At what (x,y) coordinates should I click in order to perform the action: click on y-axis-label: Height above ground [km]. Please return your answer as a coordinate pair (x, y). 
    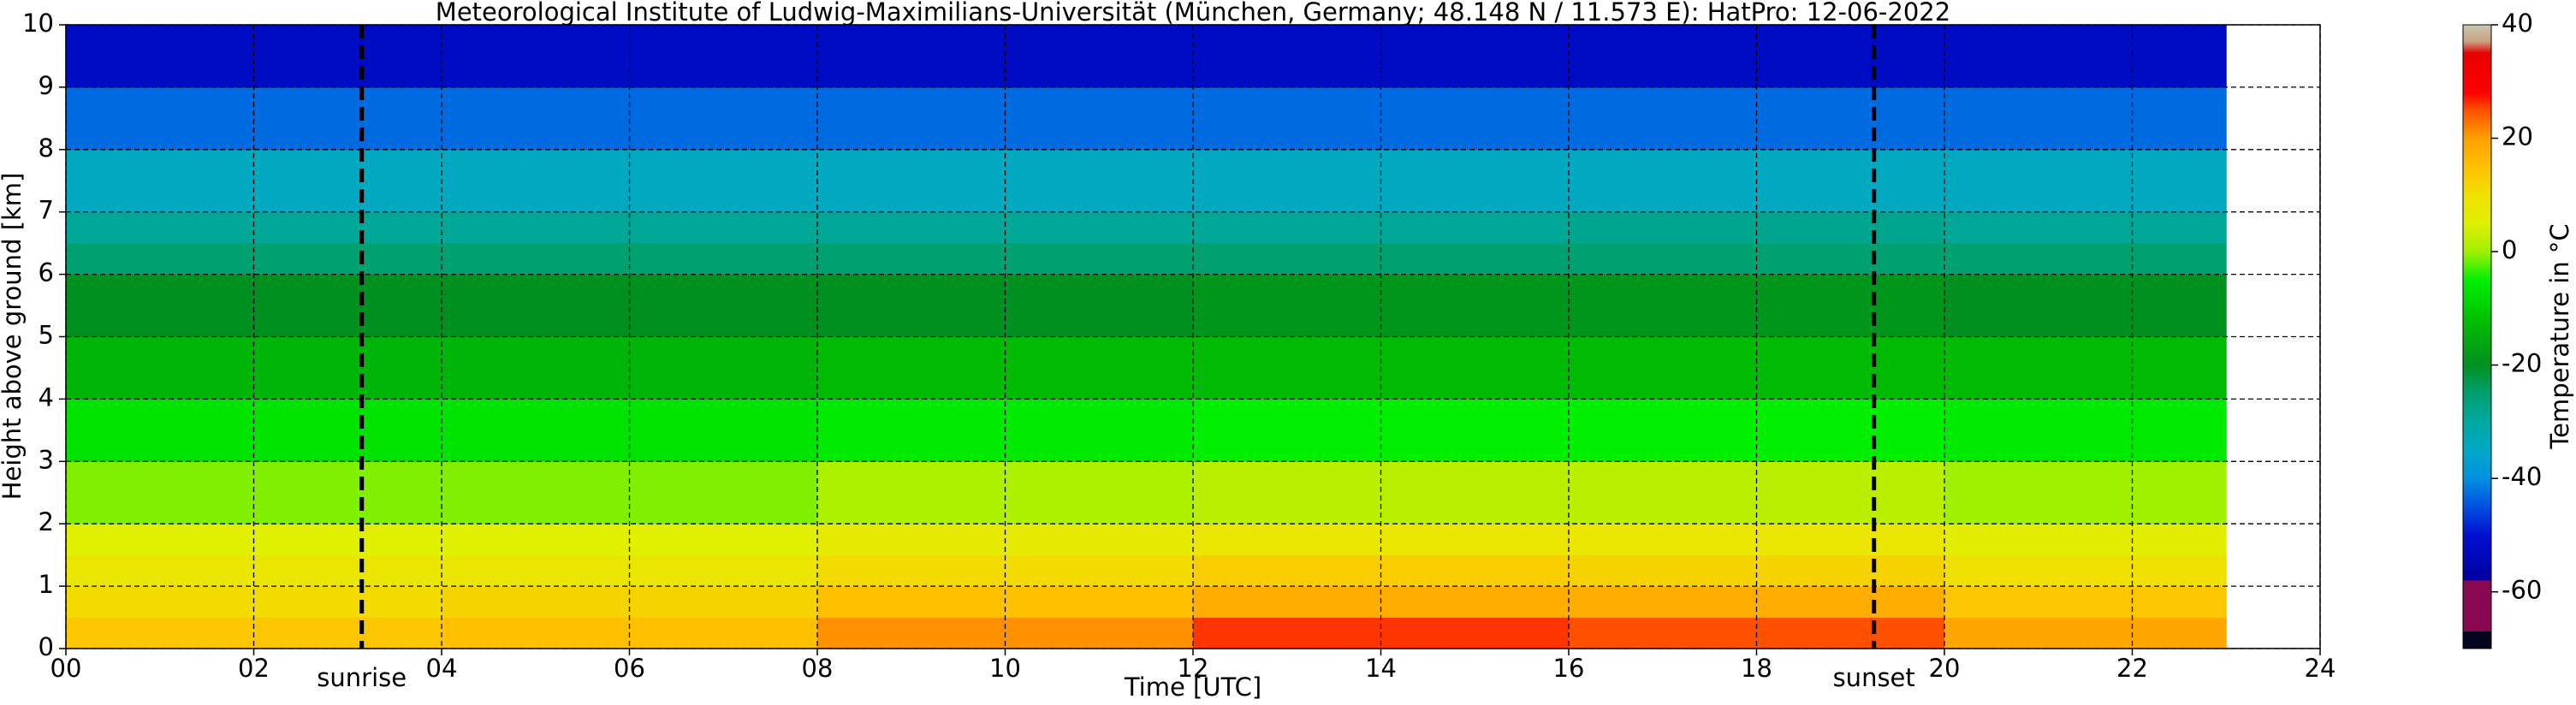
    Looking at the image, I should click on (13, 337).